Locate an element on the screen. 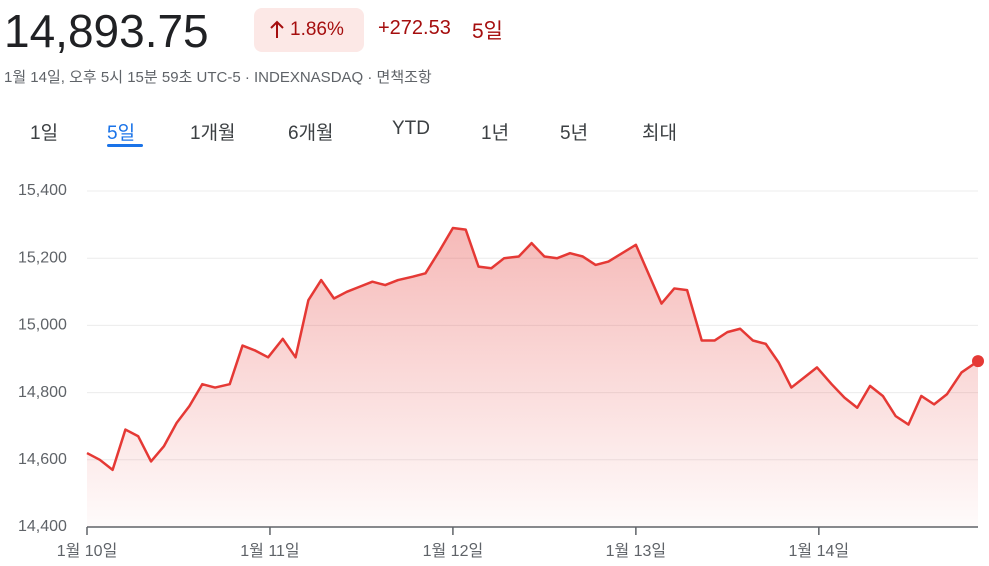 The width and height of the screenshot is (989, 566). y-tick-label: 14,800 is located at coordinates (42, 392).